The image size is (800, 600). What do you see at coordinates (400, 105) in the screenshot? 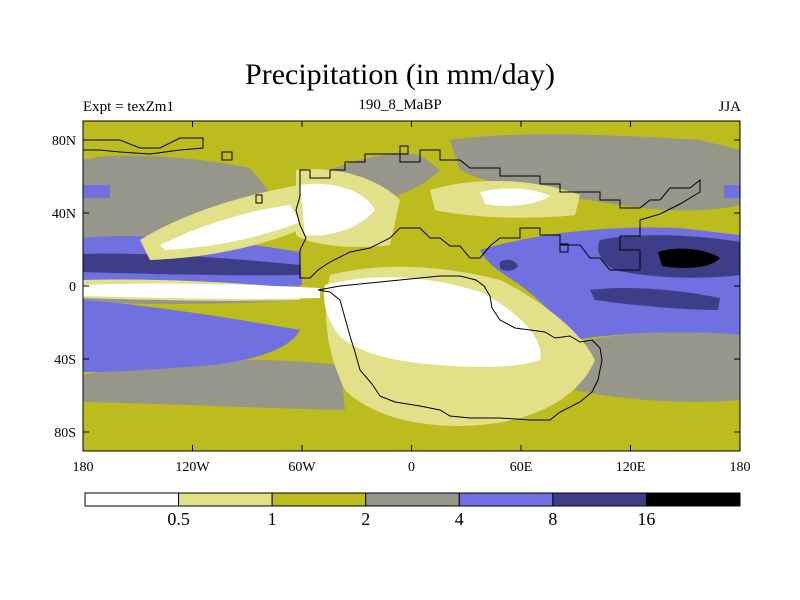
I see `period-label: 190_8_MaBP` at bounding box center [400, 105].